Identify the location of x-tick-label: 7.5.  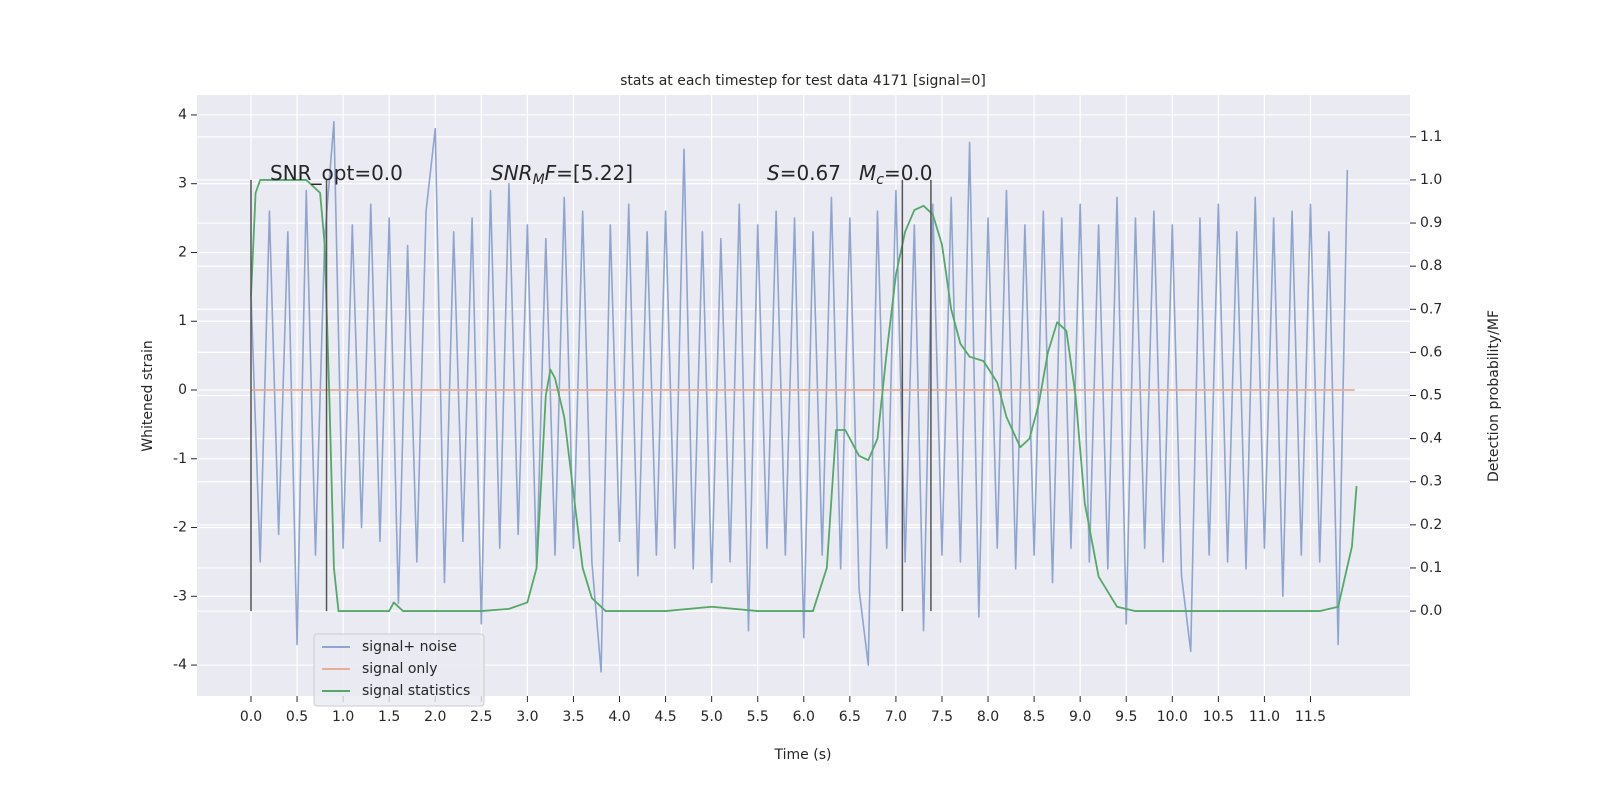
(942, 717).